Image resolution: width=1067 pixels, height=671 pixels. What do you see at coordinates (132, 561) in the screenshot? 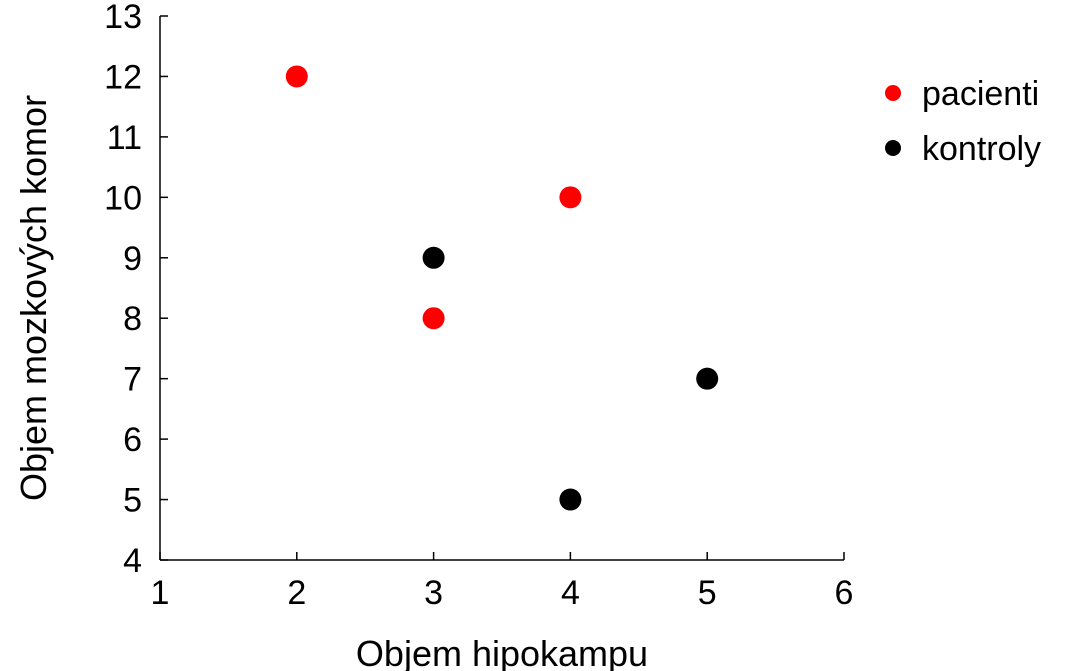
I see `y-tick-label: 4` at bounding box center [132, 561].